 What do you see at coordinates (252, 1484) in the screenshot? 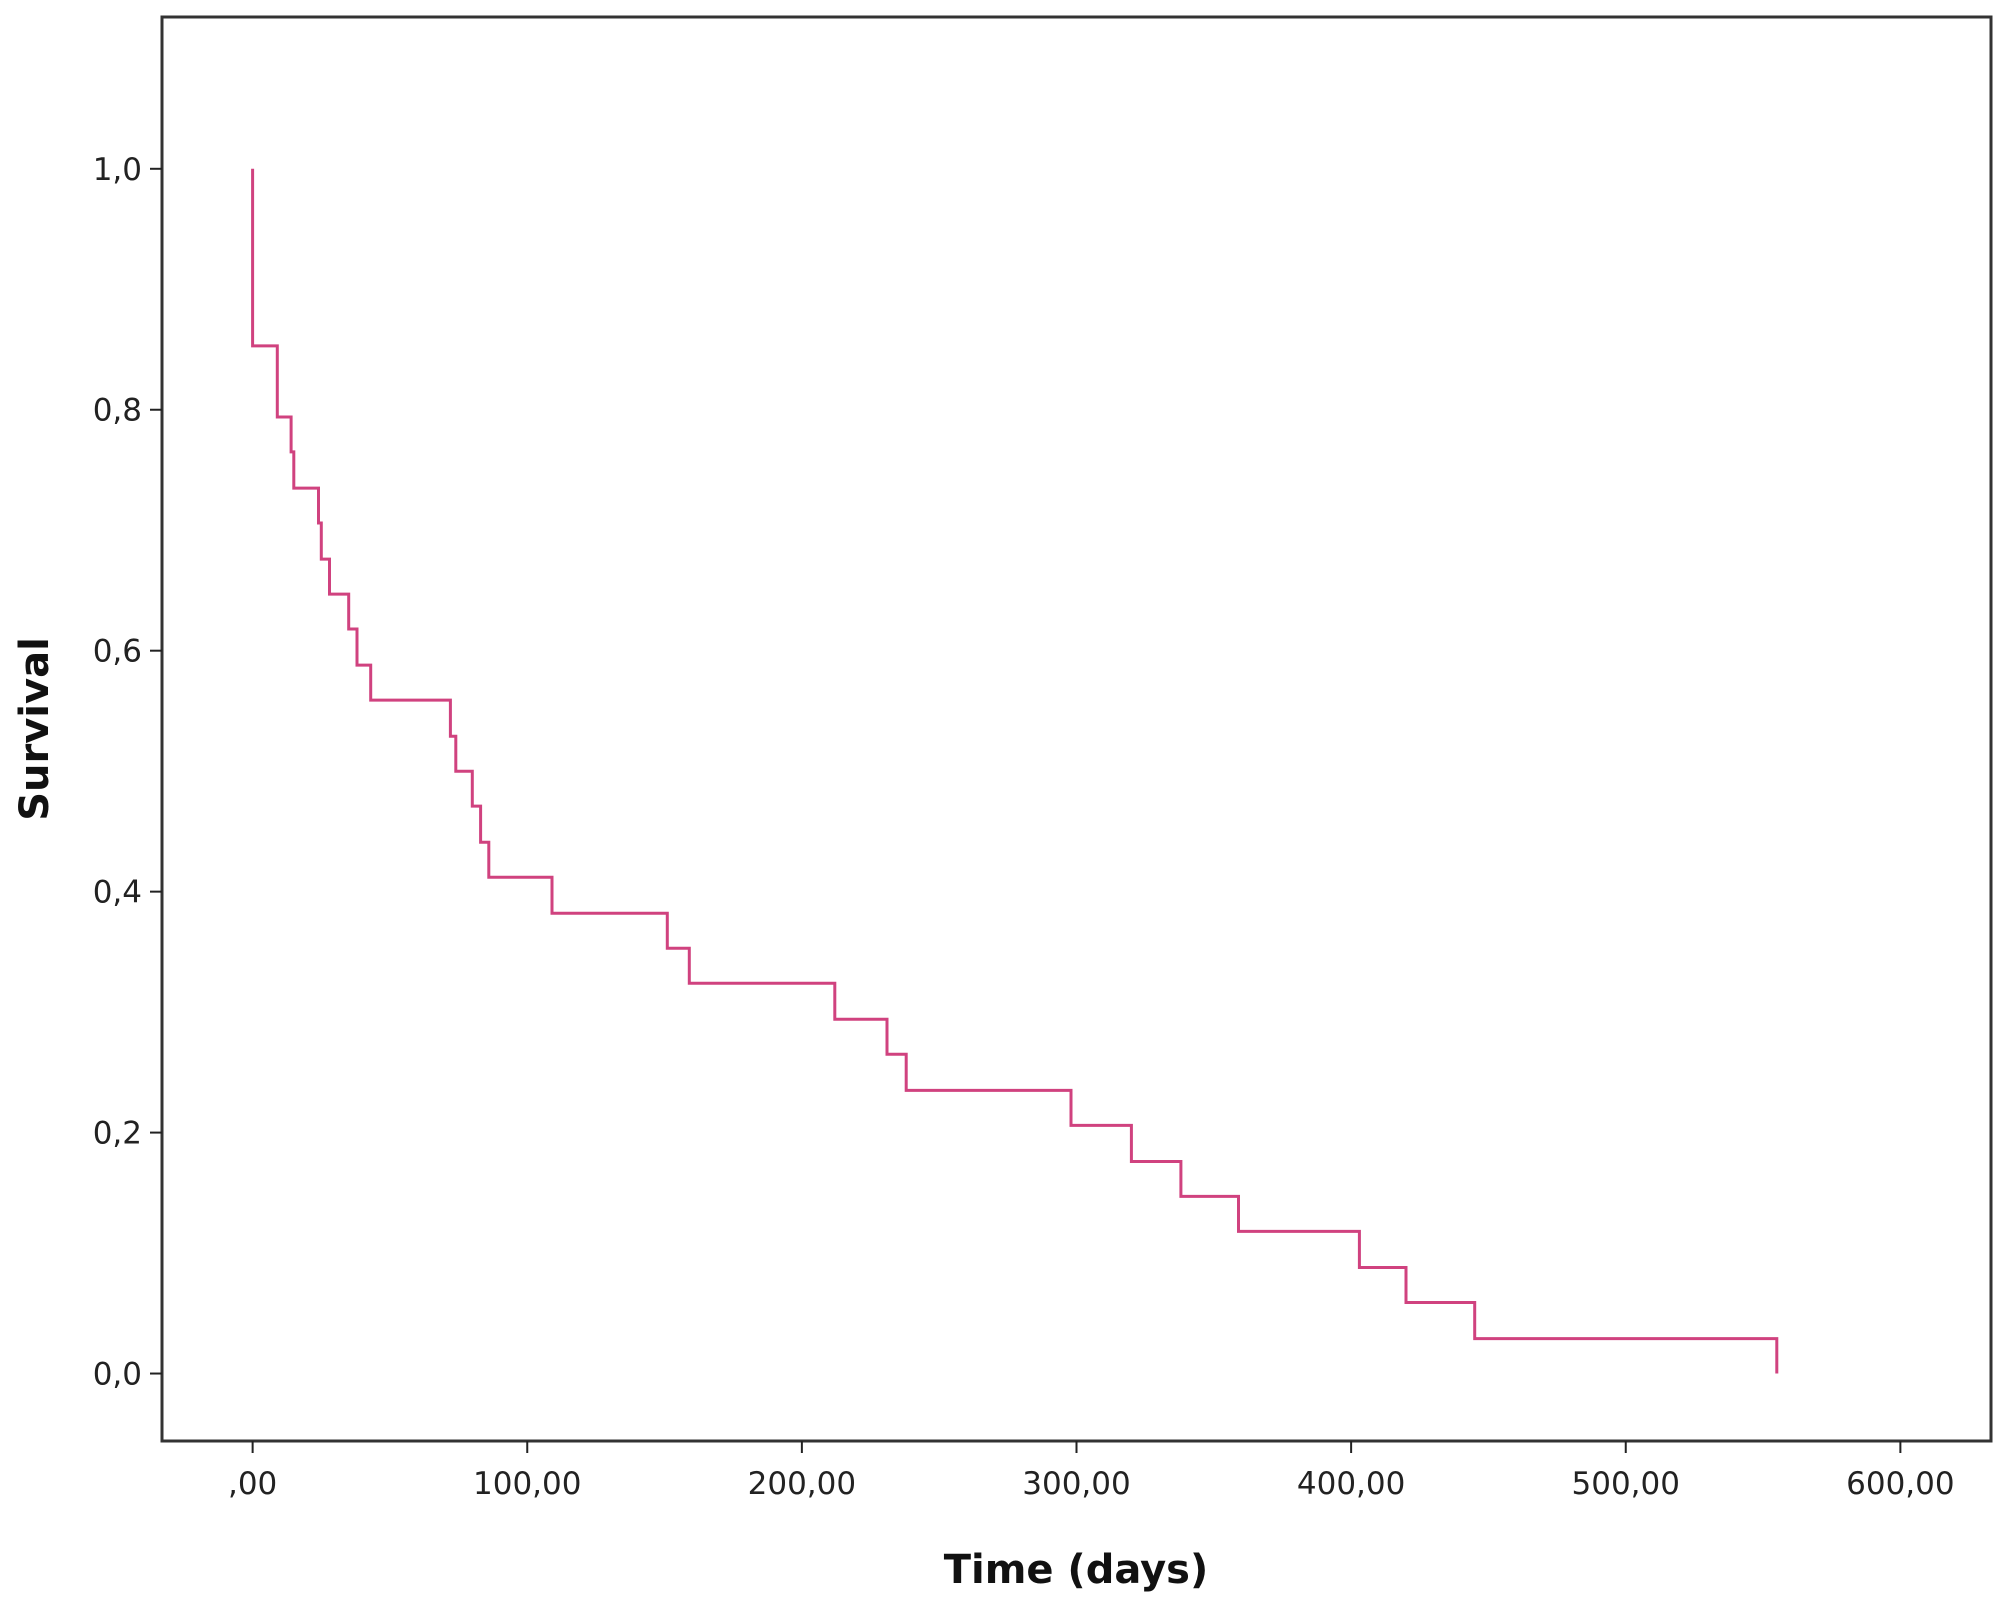
I see `x-tick-label: ,00` at bounding box center [252, 1484].